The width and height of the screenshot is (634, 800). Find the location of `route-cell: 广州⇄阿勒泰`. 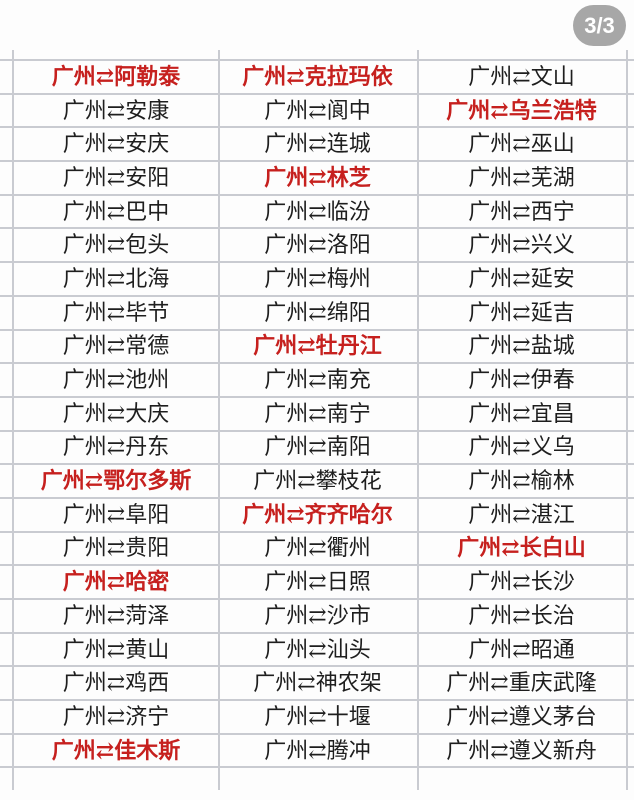

route-cell: 广州⇄阿勒泰 is located at coordinates (116, 76).